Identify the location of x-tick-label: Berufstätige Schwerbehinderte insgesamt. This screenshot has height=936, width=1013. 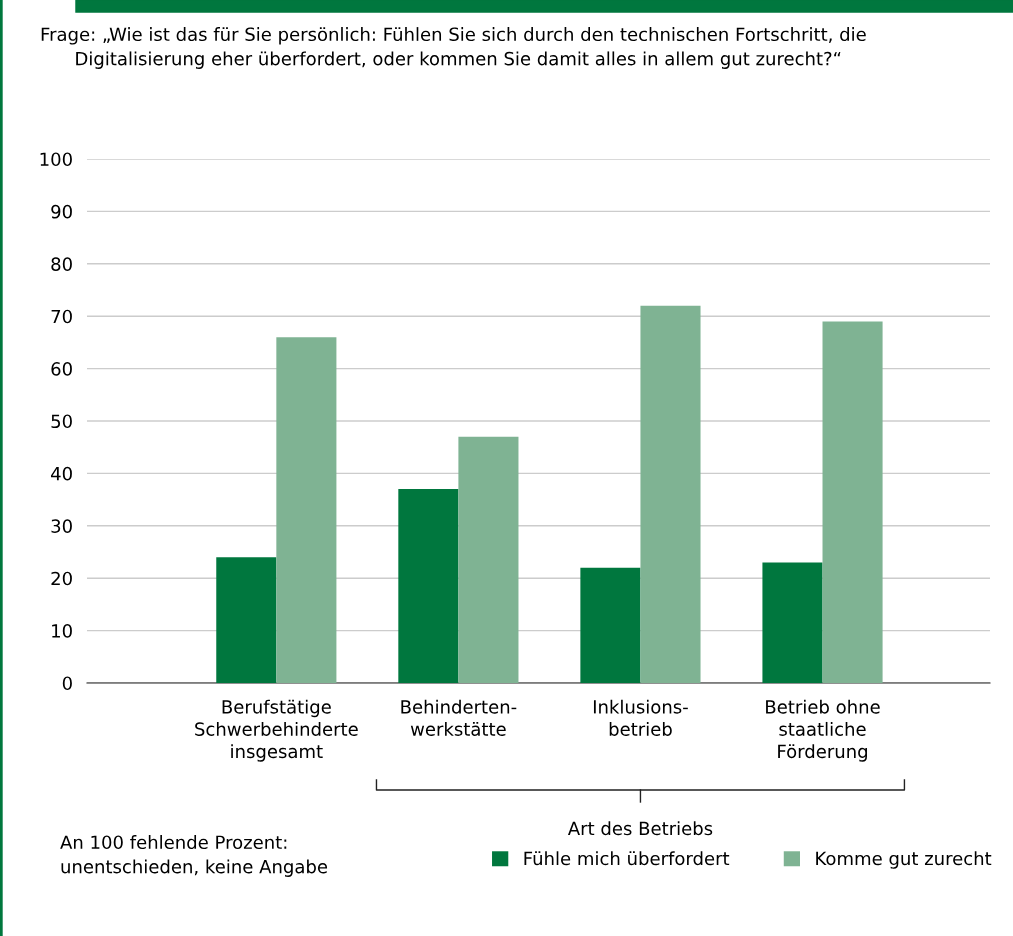
(276, 730).